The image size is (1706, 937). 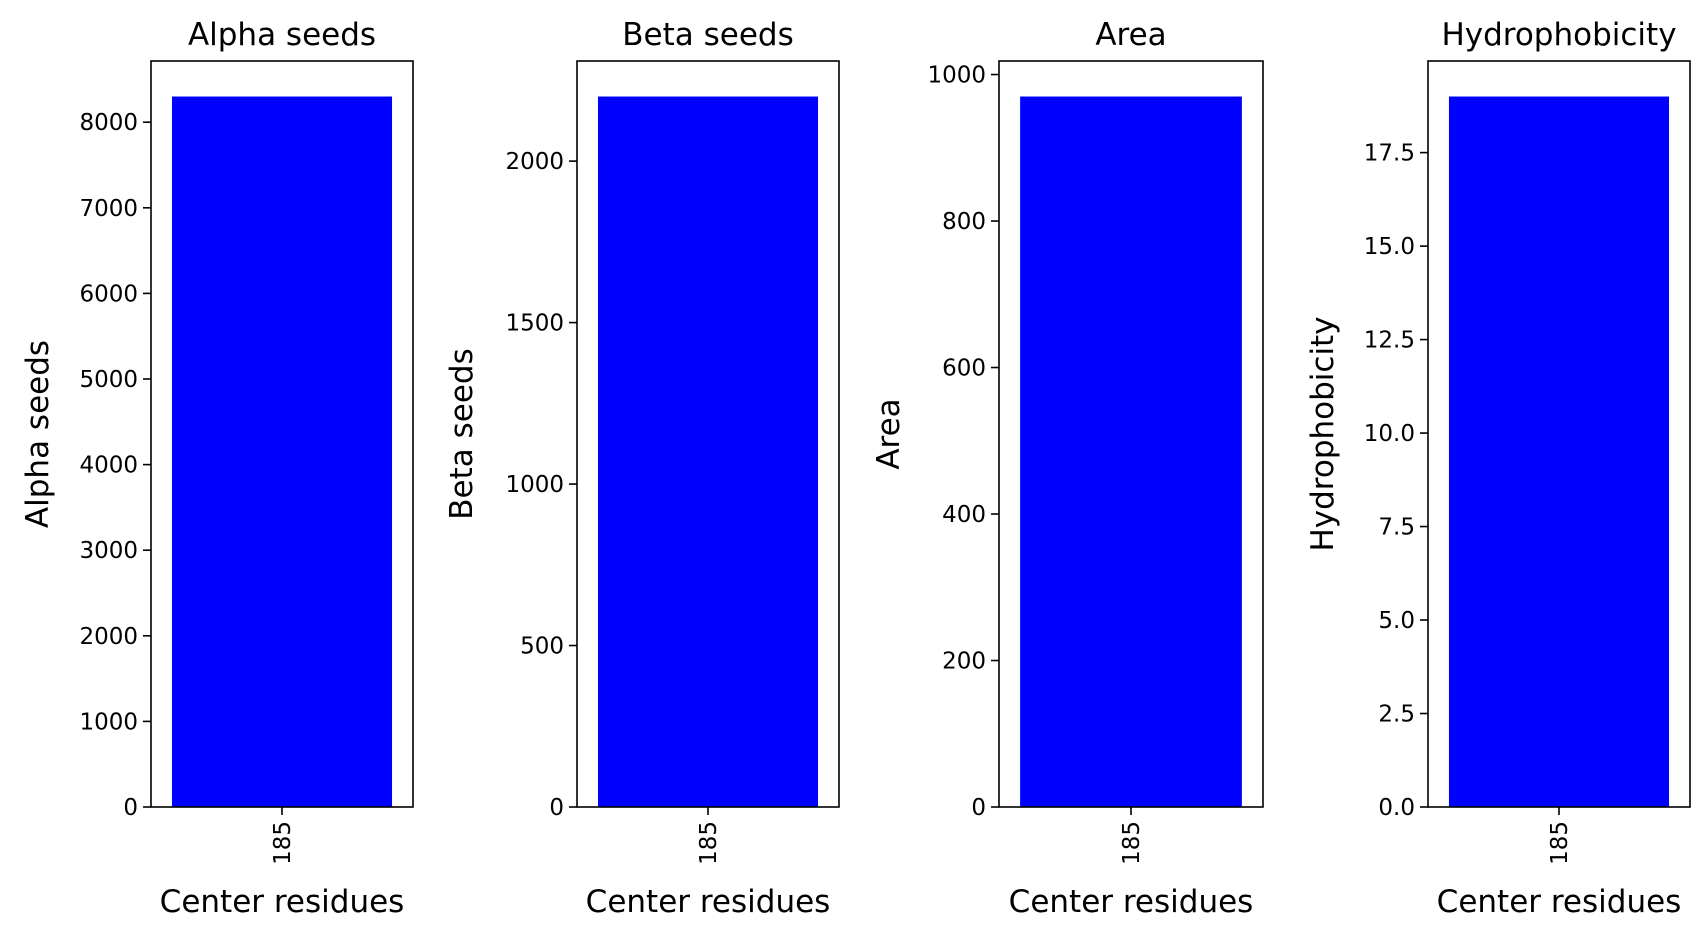 I want to click on x-axis-label-1: Center residues, so click(x=282, y=902).